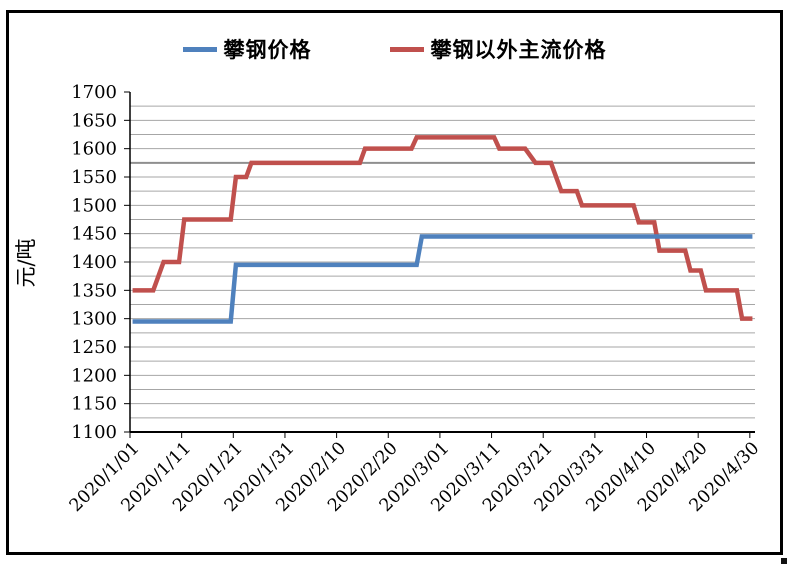  What do you see at coordinates (94, 177) in the screenshot?
I see `y-tick-label: 1550` at bounding box center [94, 177].